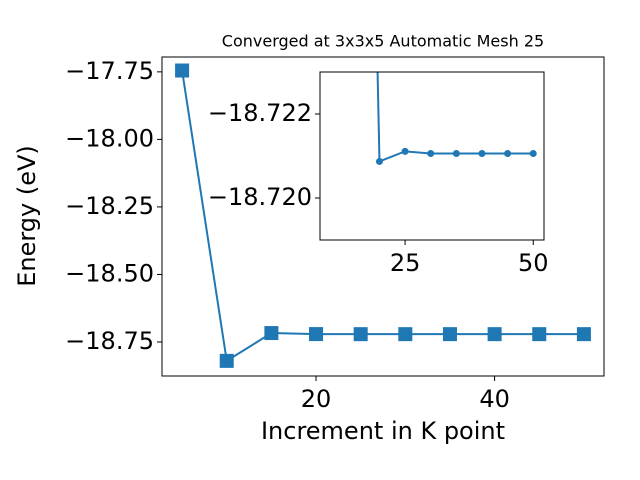  I want to click on plot-content, so click(456, 118).